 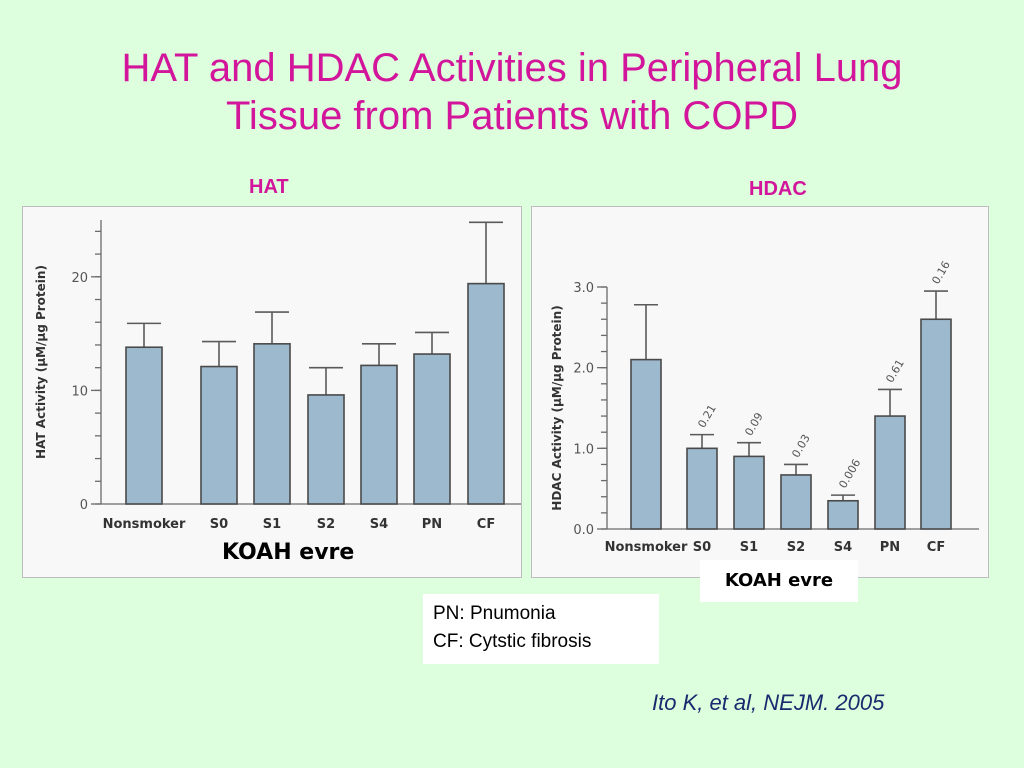 What do you see at coordinates (79, 278) in the screenshot?
I see `hat-y-tick-label: 20` at bounding box center [79, 278].